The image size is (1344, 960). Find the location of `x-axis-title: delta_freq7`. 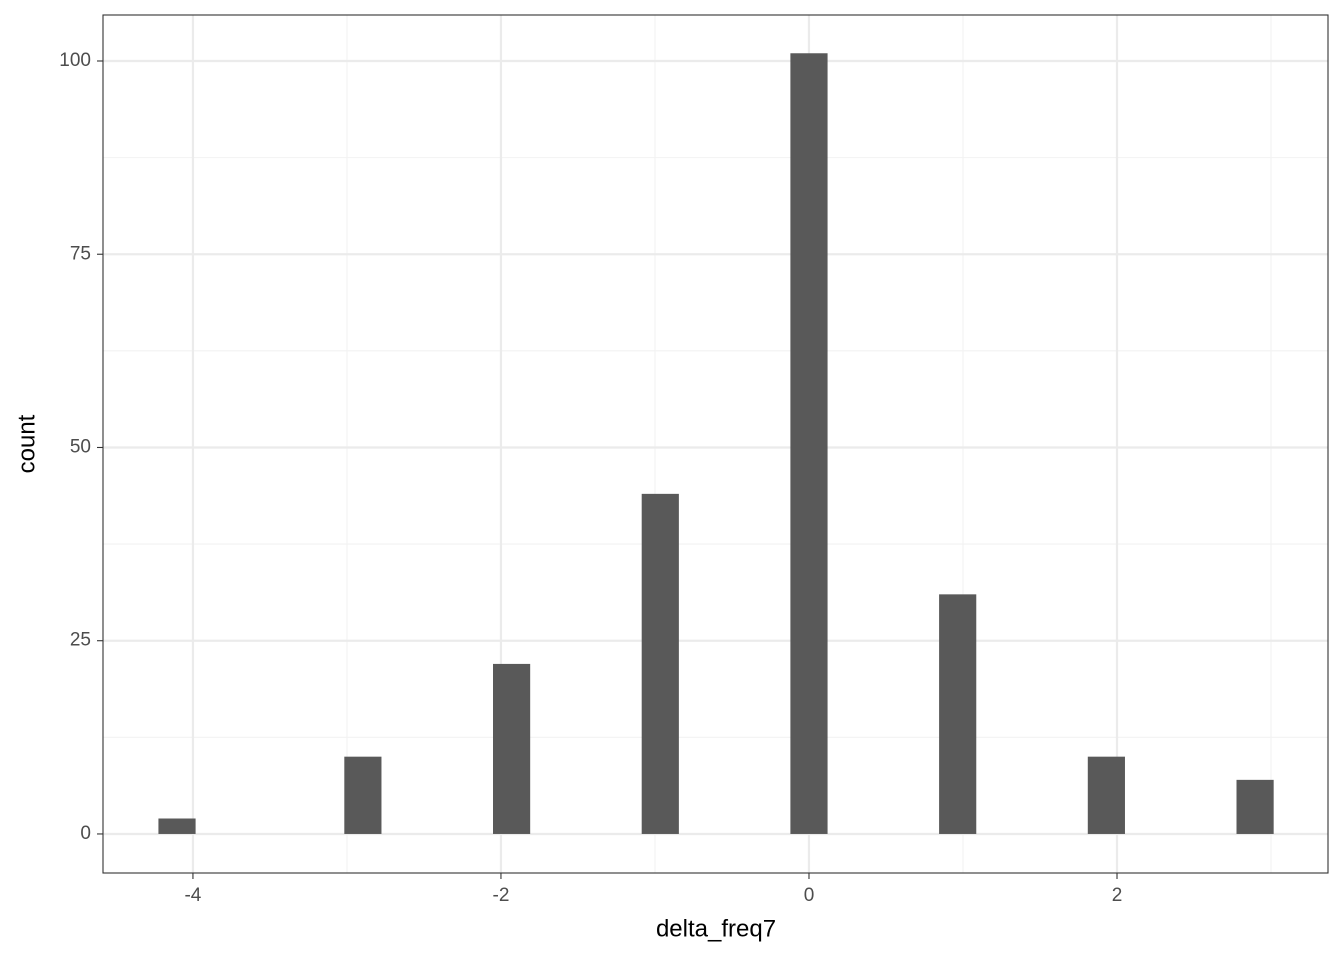

x-axis-title: delta_freq7 is located at coordinates (716, 928).